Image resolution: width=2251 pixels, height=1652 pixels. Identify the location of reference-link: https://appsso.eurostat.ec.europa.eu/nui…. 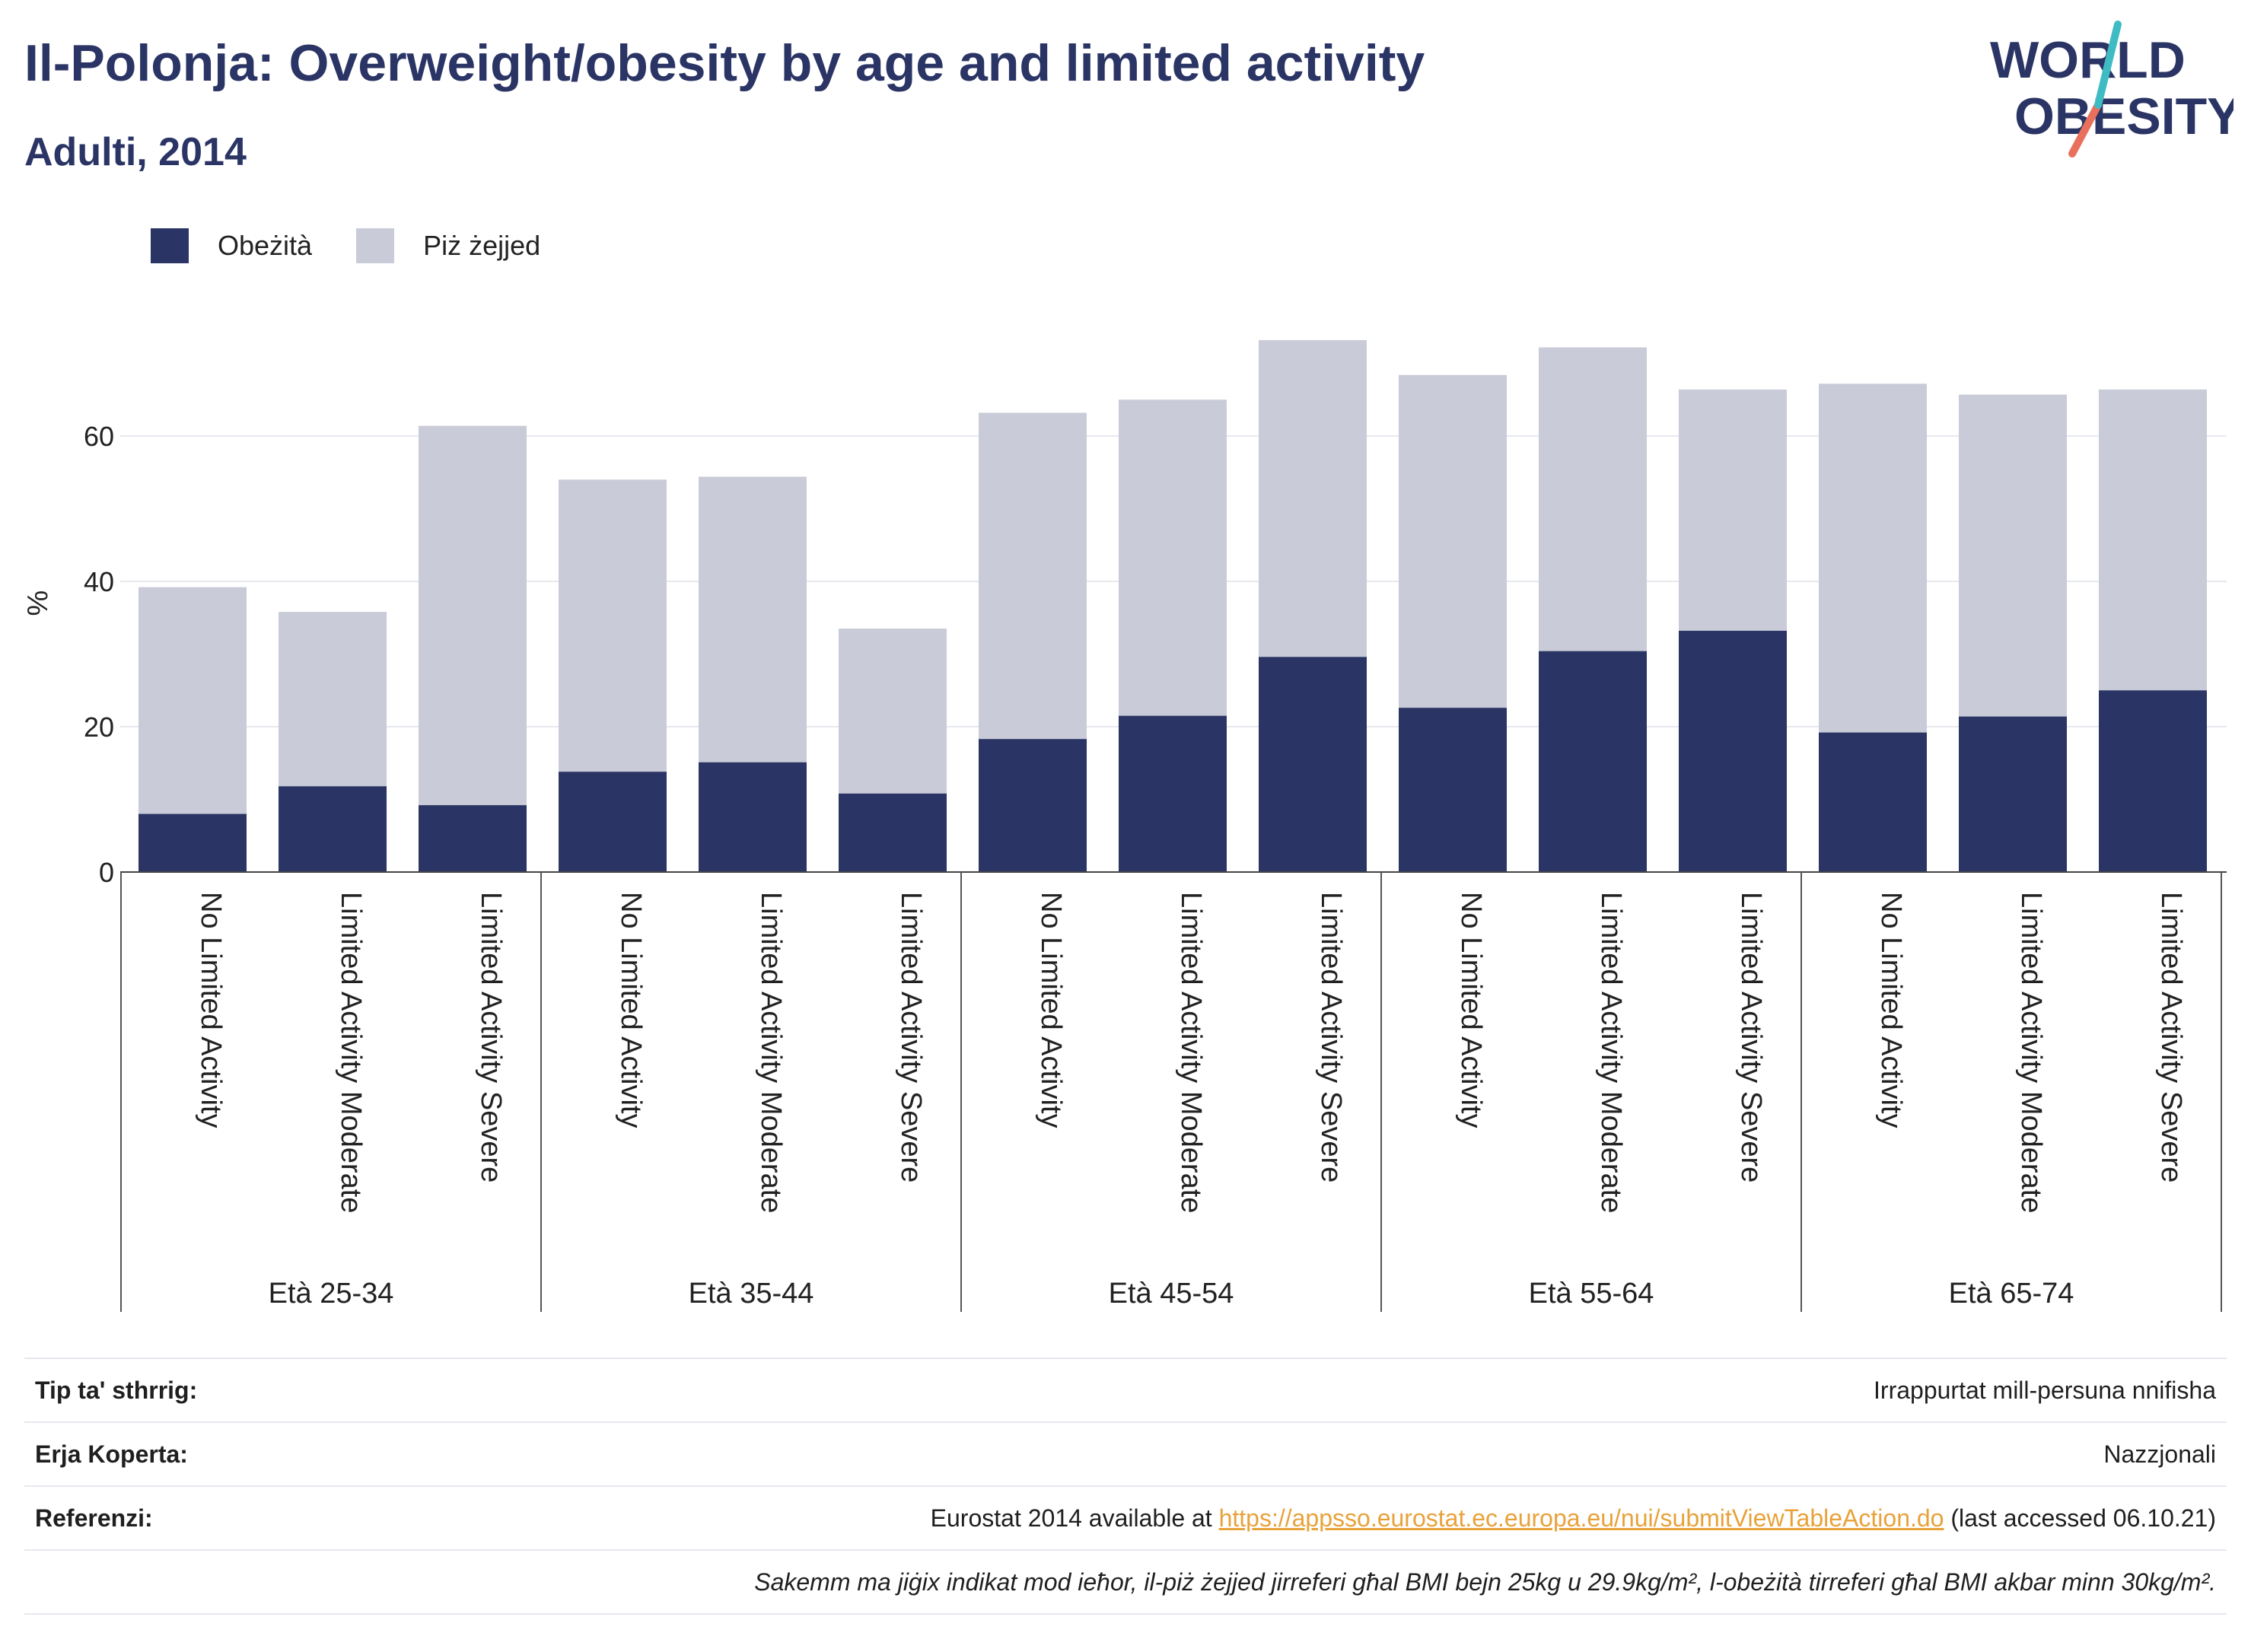
(1581, 1518).